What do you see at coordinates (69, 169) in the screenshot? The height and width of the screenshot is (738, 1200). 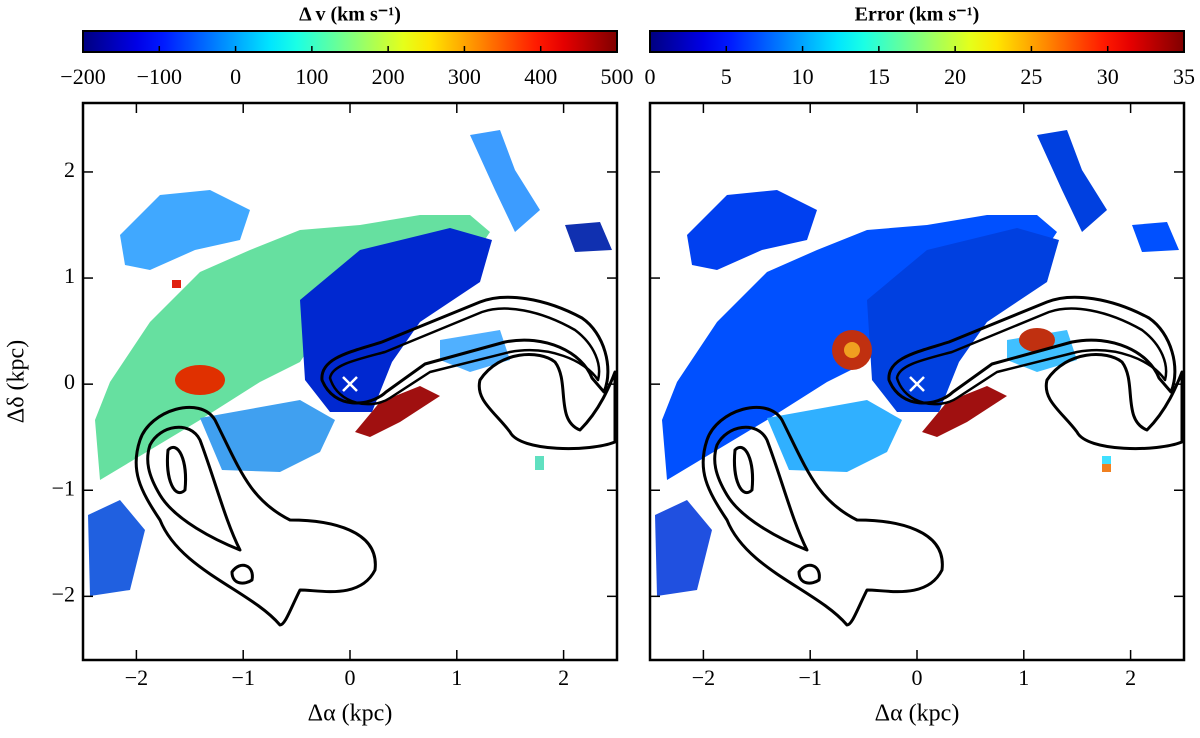 I see `y-tick-label: 2` at bounding box center [69, 169].